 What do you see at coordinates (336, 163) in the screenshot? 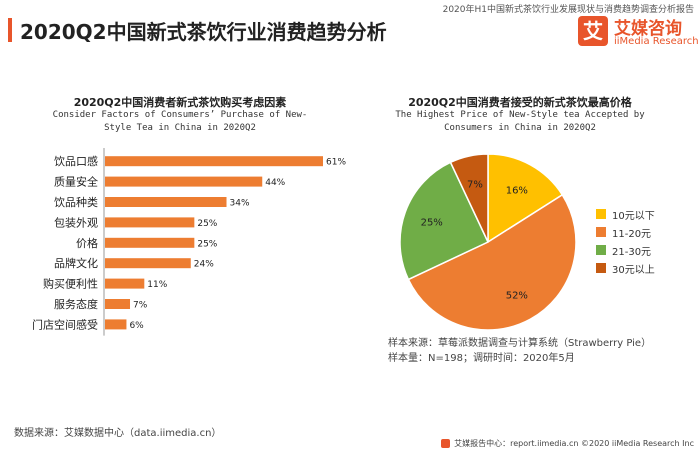
I see `bar-value-label: 61%` at bounding box center [336, 163].